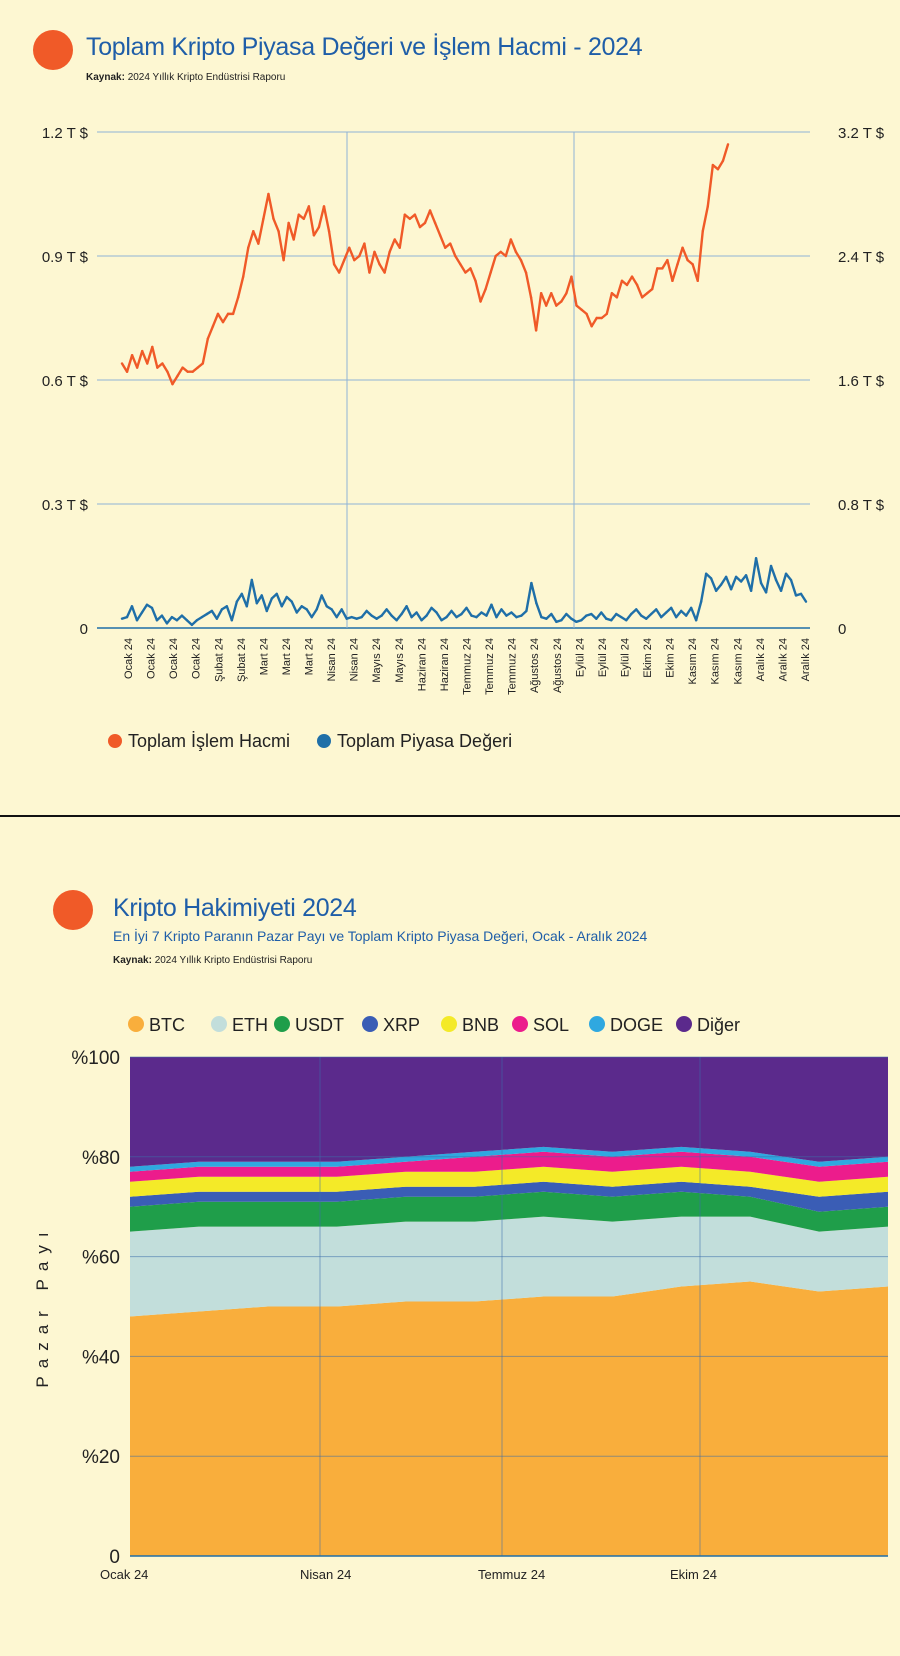 This screenshot has width=900, height=1656. Describe the element at coordinates (53, 50) in the screenshot. I see `section-bullet-icon` at that location.